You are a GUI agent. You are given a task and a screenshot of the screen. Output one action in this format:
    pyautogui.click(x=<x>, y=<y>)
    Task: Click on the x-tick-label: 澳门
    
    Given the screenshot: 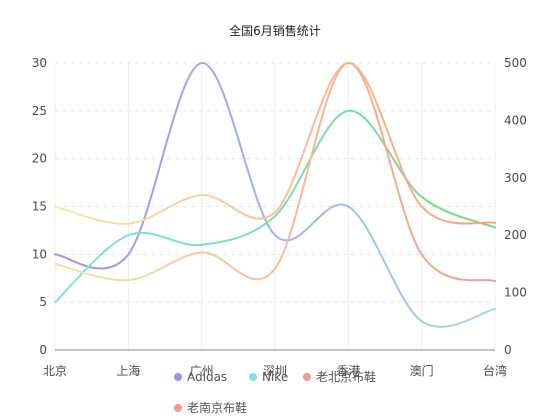 What is the action you would take?
    pyautogui.click(x=422, y=370)
    